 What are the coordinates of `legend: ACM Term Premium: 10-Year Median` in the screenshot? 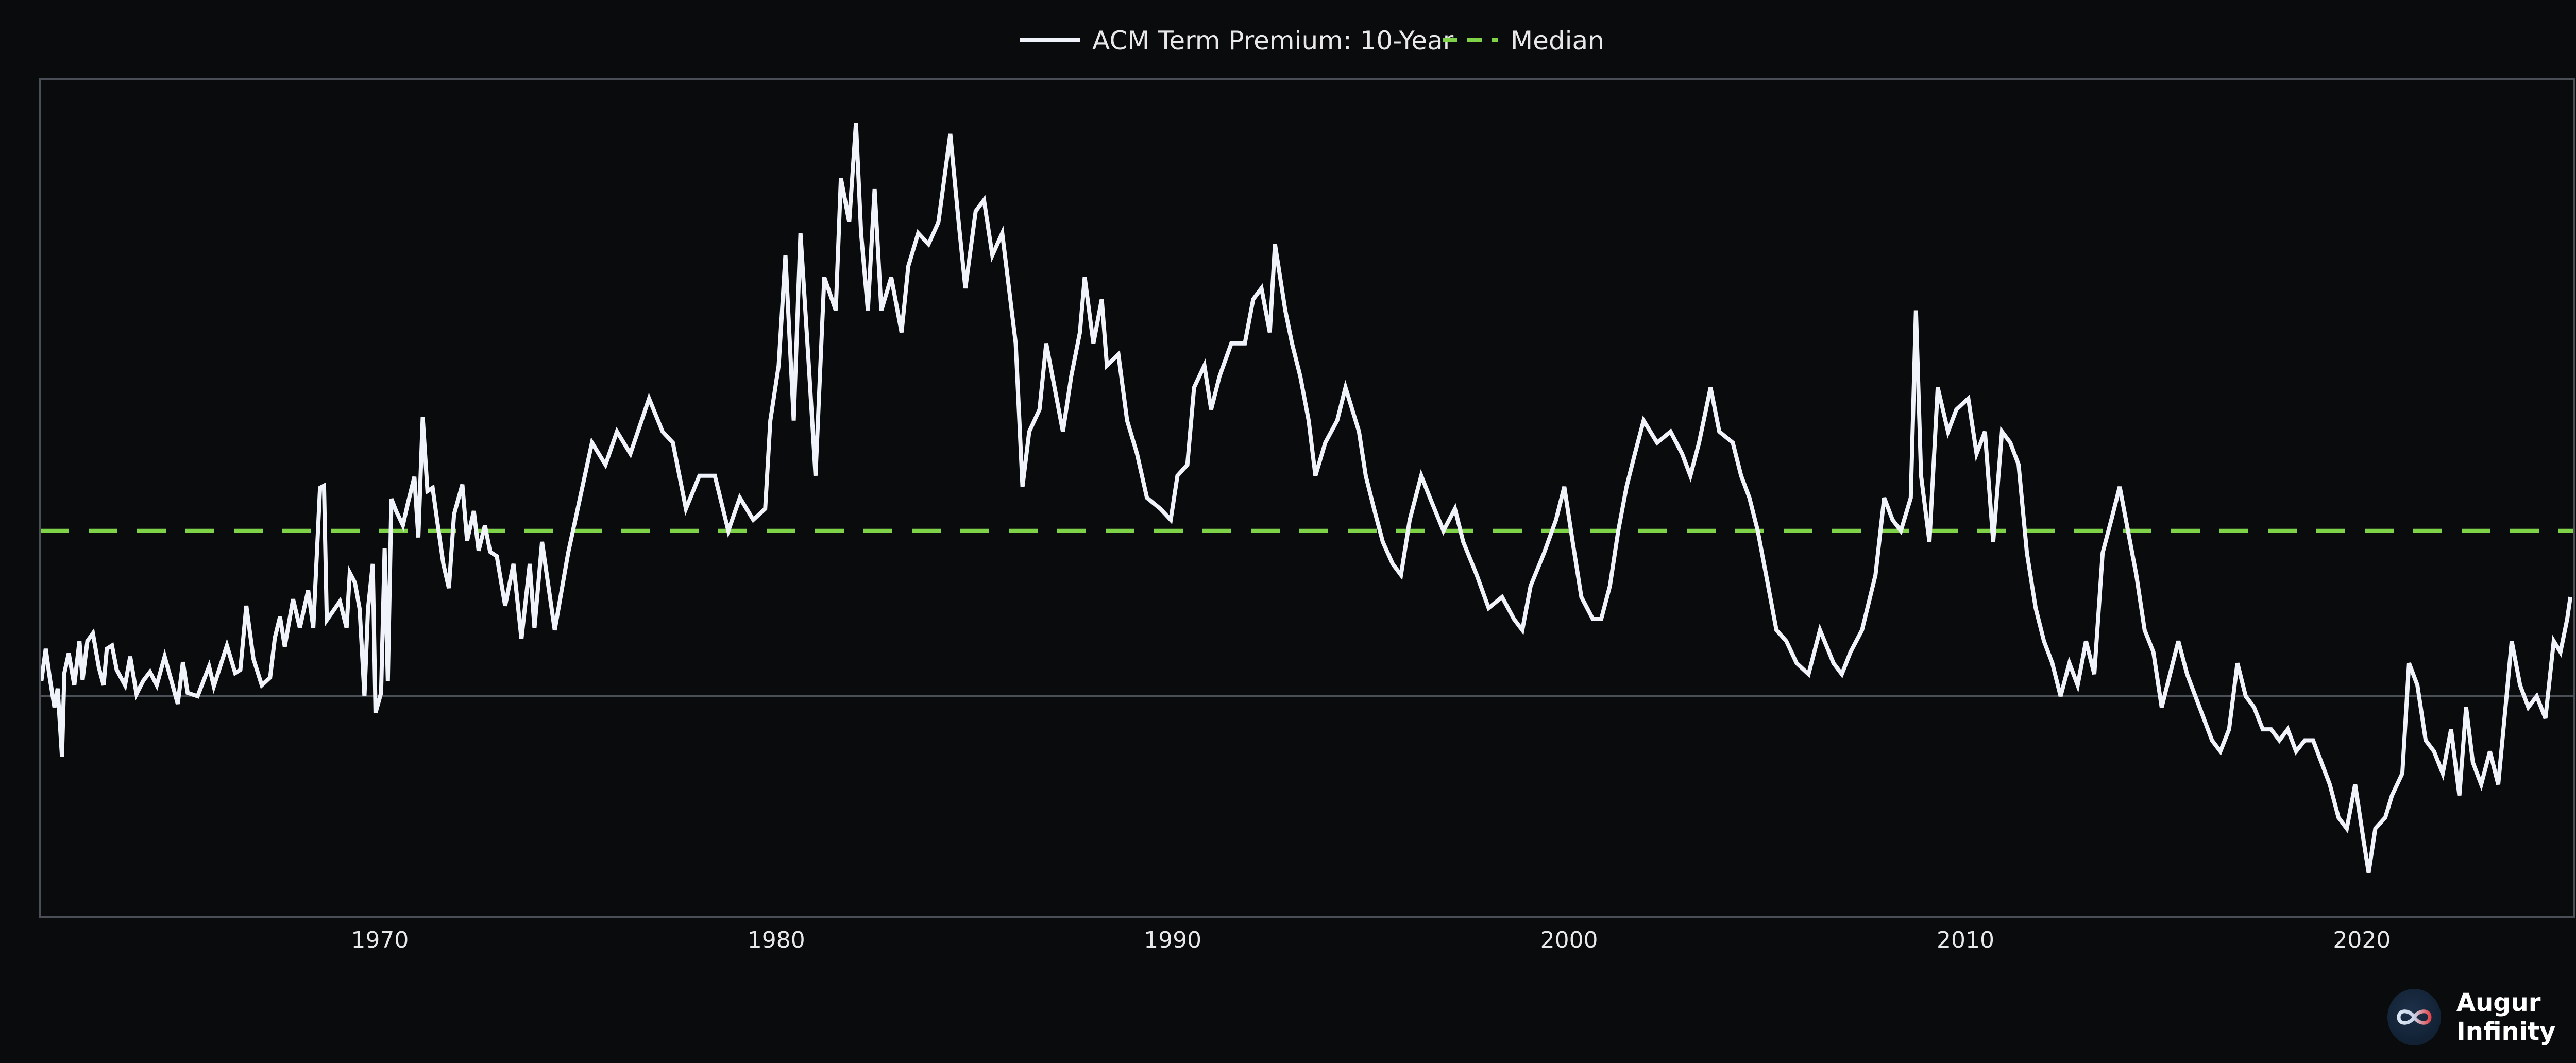 It's located at (1312, 41).